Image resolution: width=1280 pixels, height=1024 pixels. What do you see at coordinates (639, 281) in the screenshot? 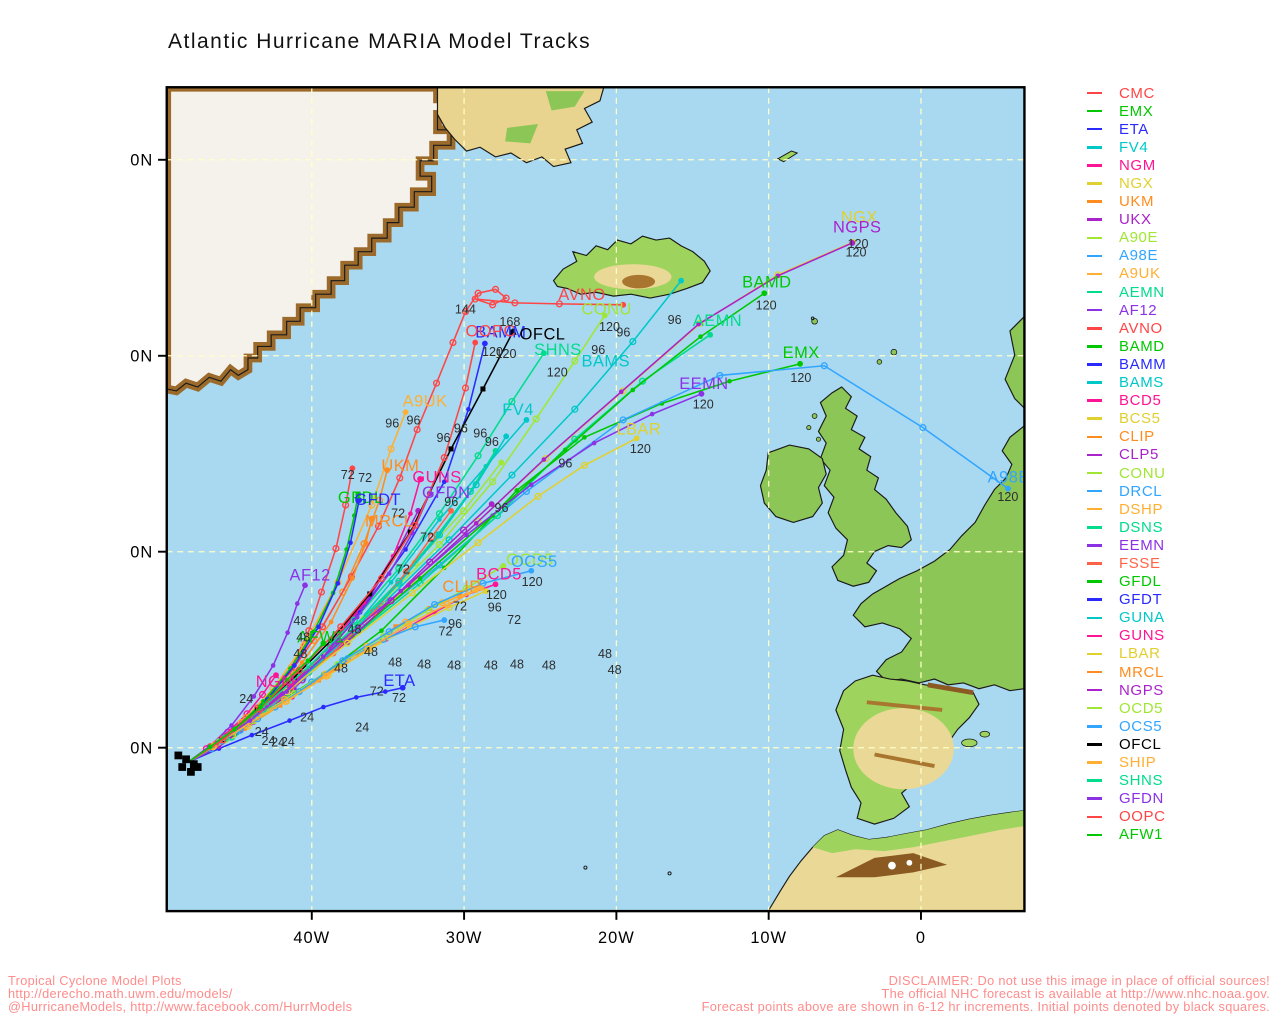
I see `iceland-glacier` at bounding box center [639, 281].